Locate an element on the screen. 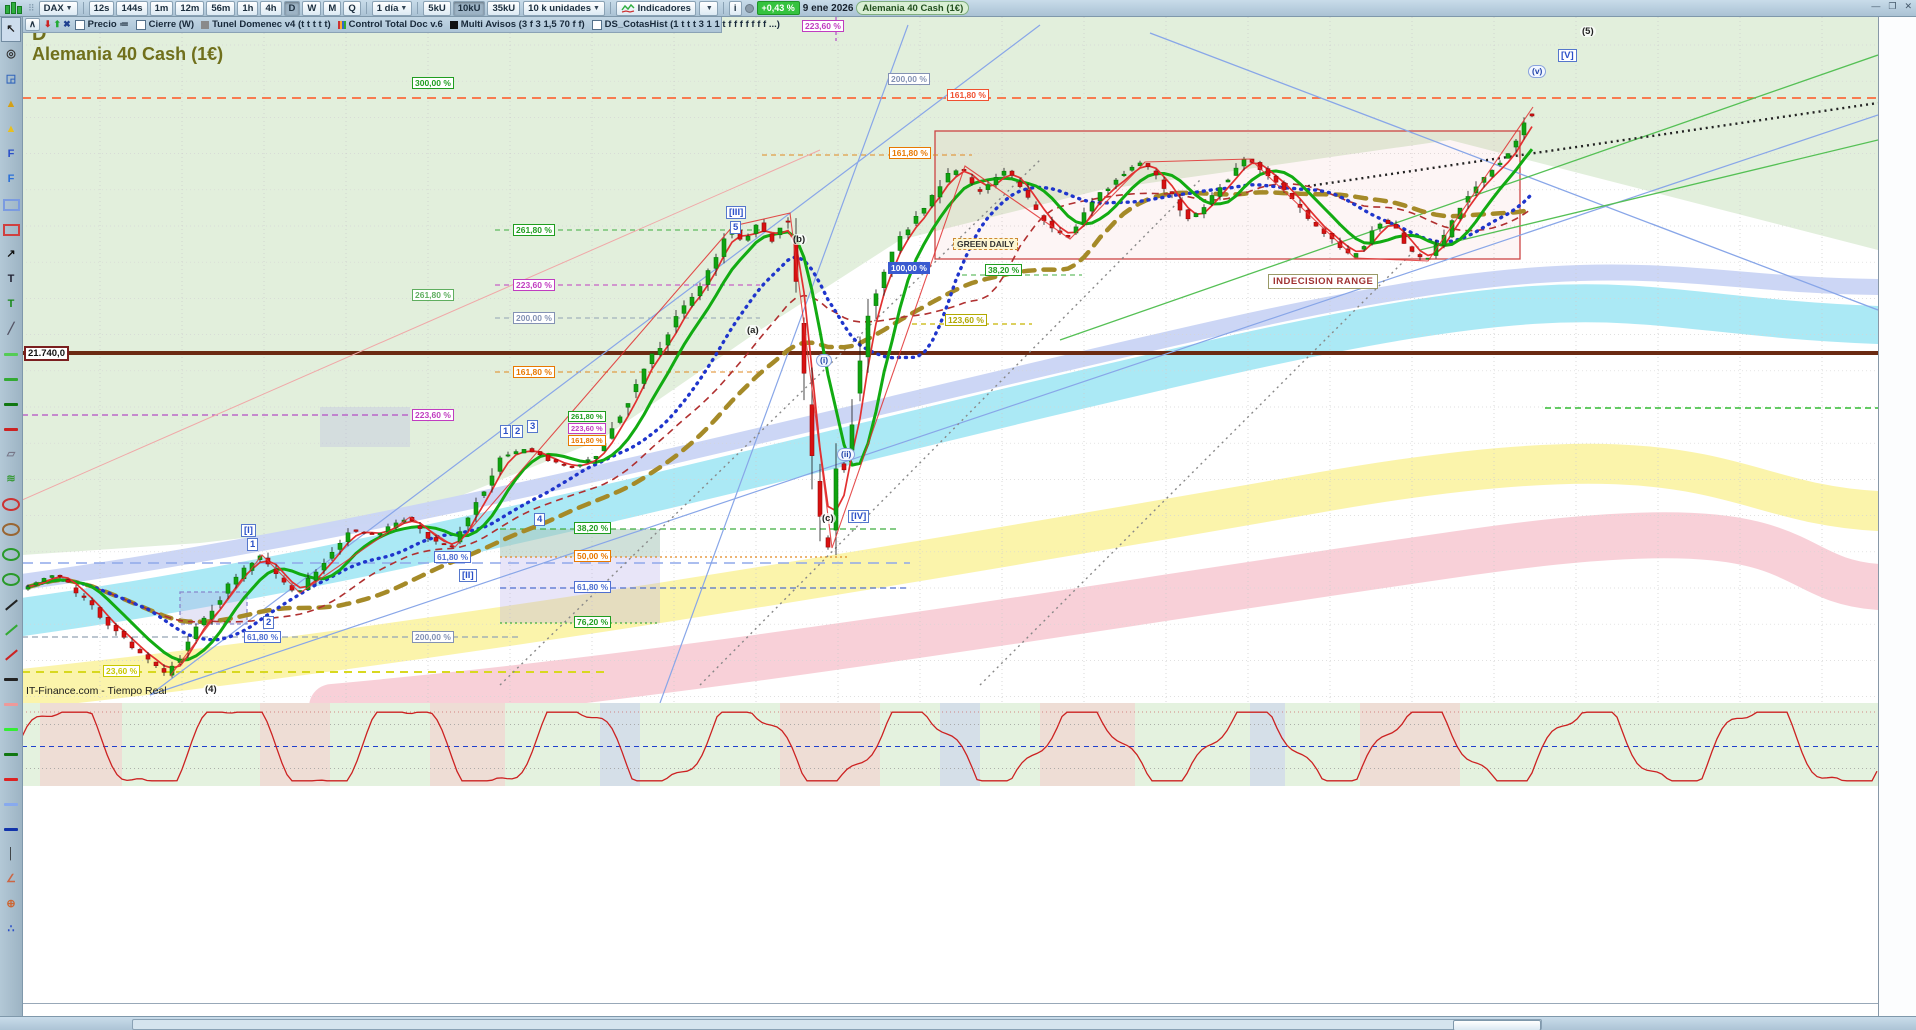  tool-hline-black-icon is located at coordinates (11, 679).